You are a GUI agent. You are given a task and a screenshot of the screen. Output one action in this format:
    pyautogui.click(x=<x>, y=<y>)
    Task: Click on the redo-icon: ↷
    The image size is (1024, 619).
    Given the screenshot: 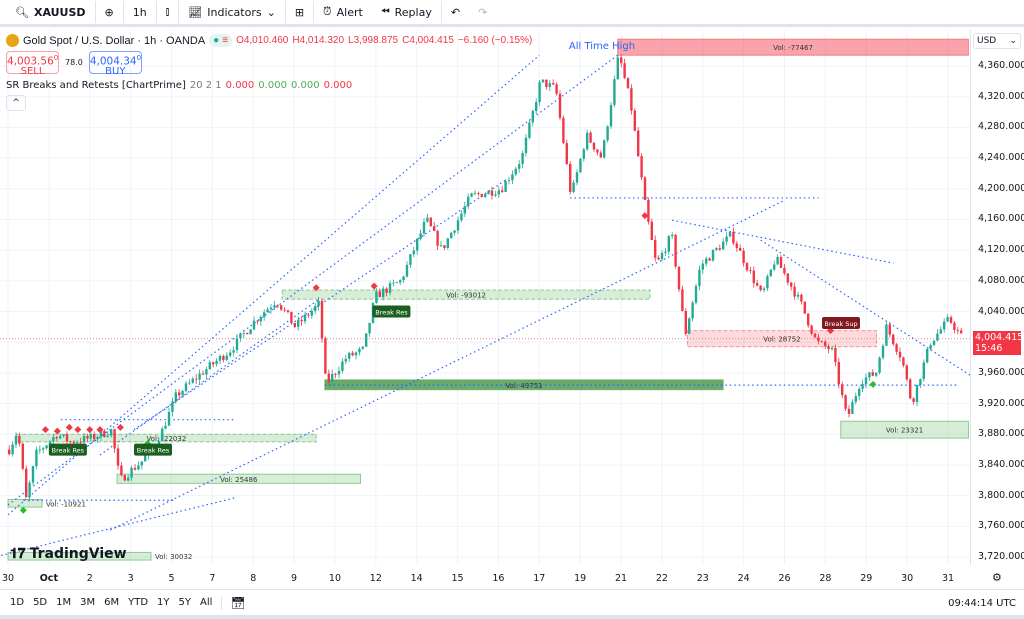 What is the action you would take?
    pyautogui.click(x=483, y=12)
    